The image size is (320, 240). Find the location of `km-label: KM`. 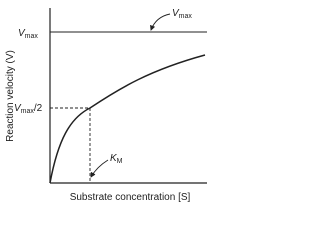

km-label: KM is located at coordinates (116, 159).